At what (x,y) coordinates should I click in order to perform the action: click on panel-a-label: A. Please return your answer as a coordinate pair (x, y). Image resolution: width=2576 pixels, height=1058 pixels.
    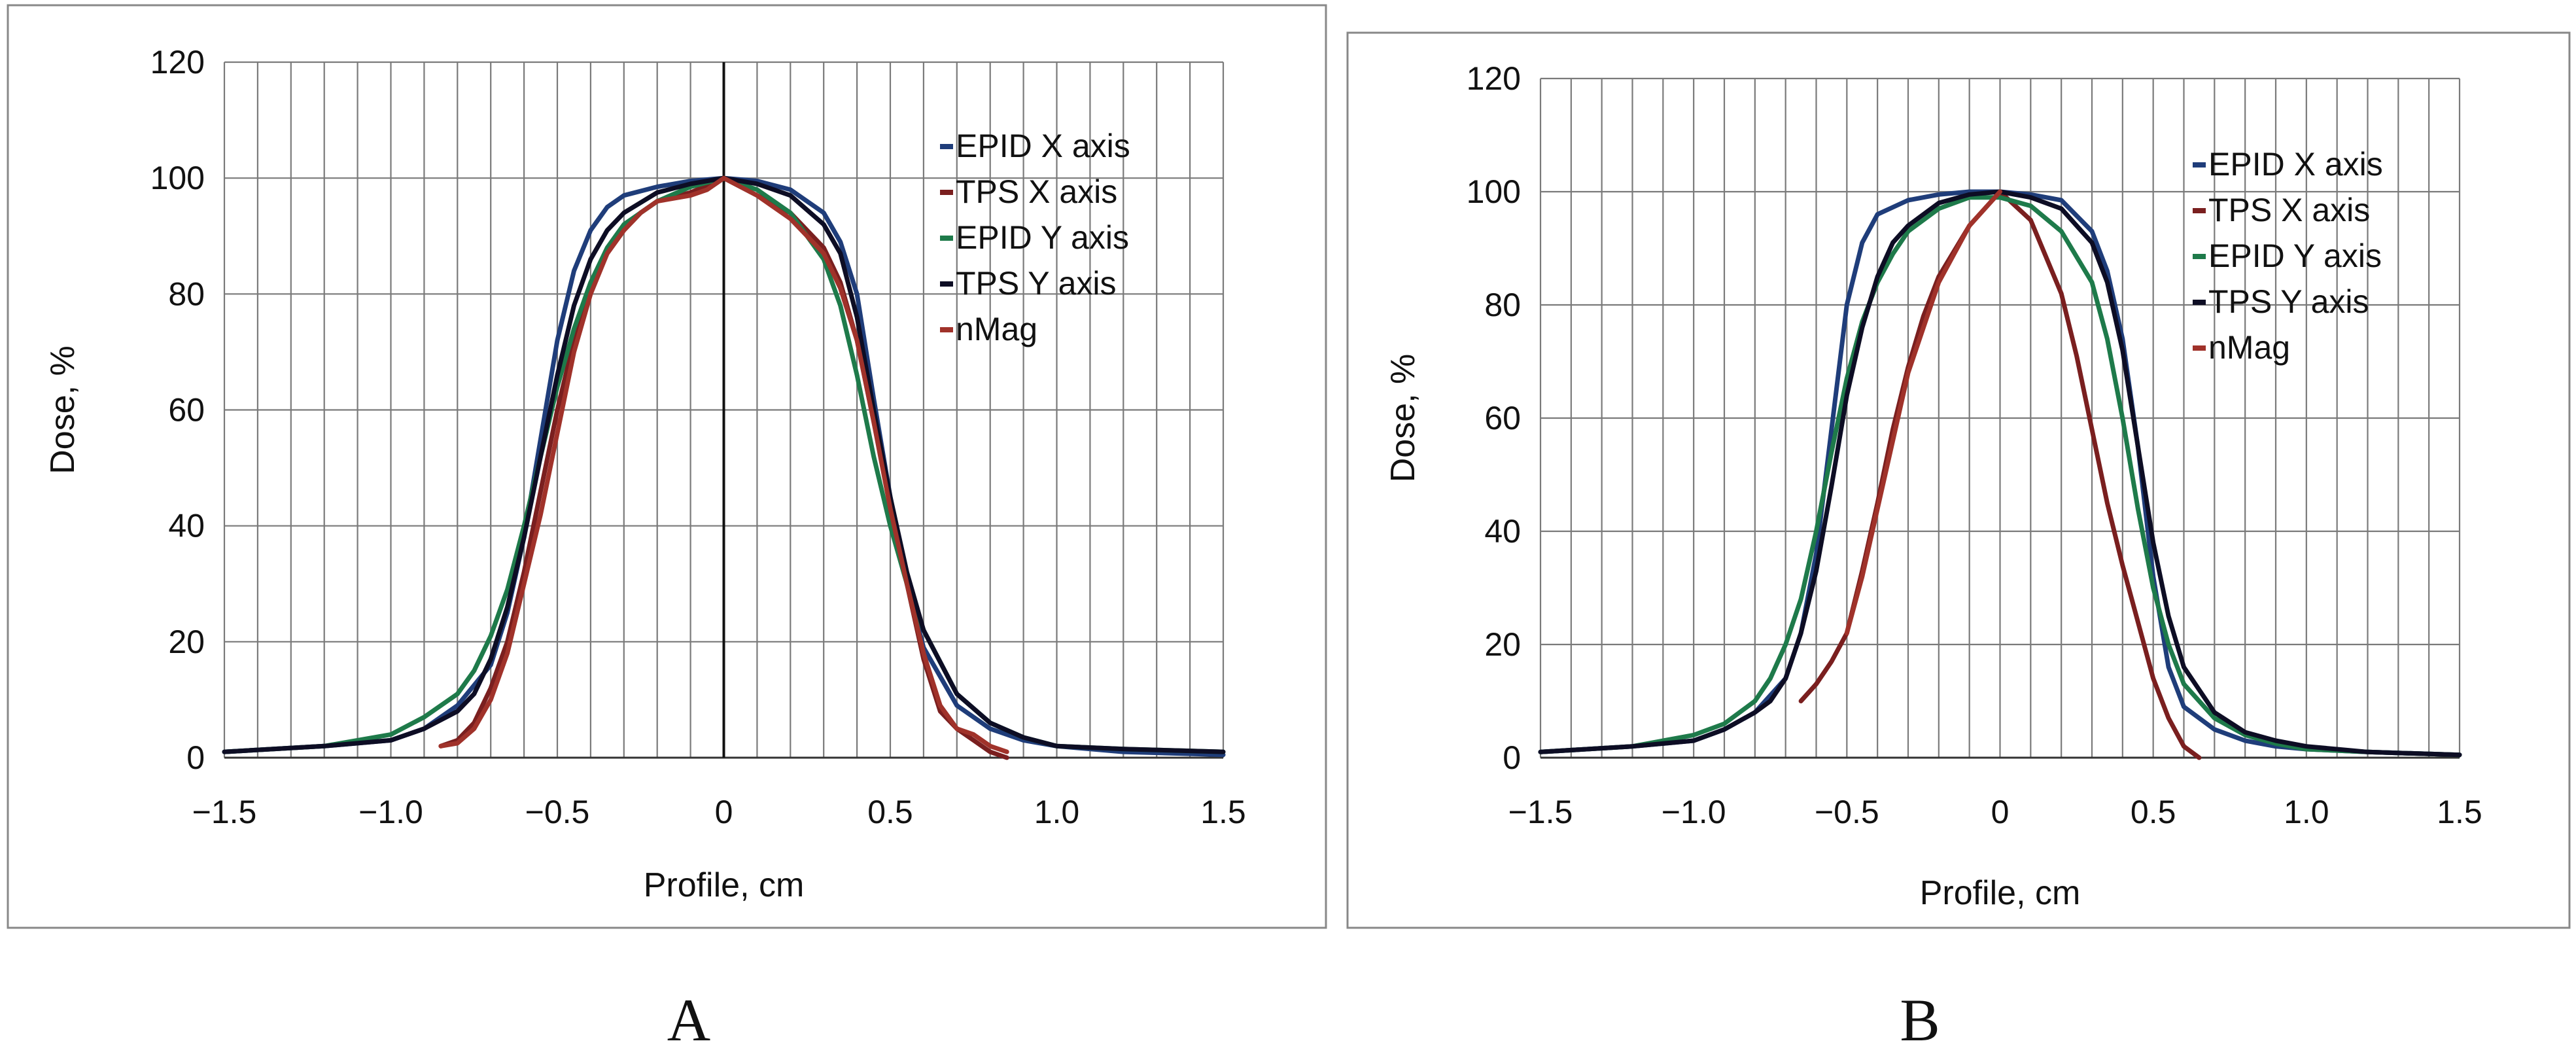
    Looking at the image, I should click on (688, 1020).